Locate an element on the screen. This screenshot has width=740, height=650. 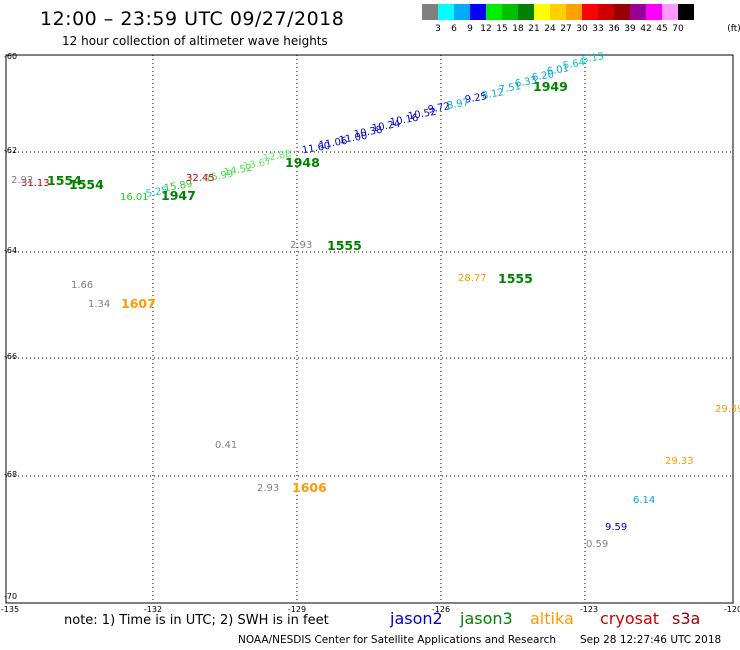
wave-height-label: 6.14 is located at coordinates (644, 500).